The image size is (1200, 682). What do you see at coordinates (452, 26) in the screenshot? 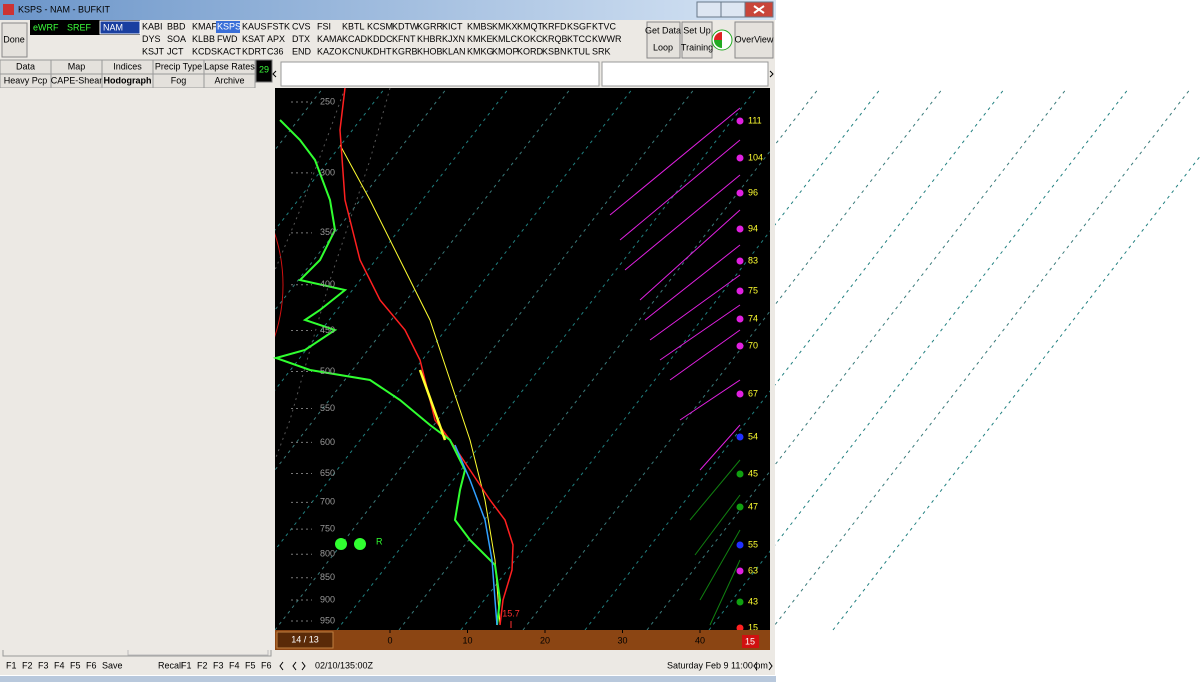
I see `station-code: KICT` at bounding box center [452, 26].